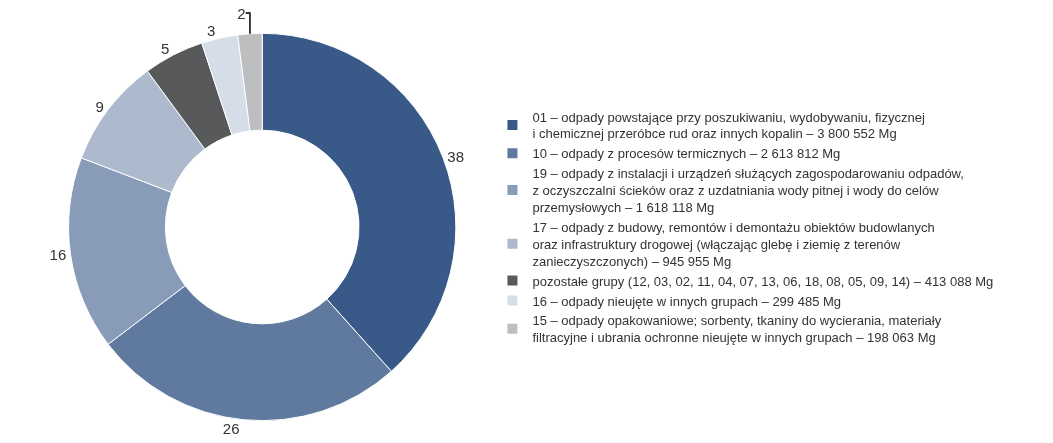  I want to click on legend-label: pozostałe grupy (12, 03, 02, 11, 04, 07, 13, 06, 18, 08, 05, 09, 14) – 413 088 Mg, so click(763, 281).